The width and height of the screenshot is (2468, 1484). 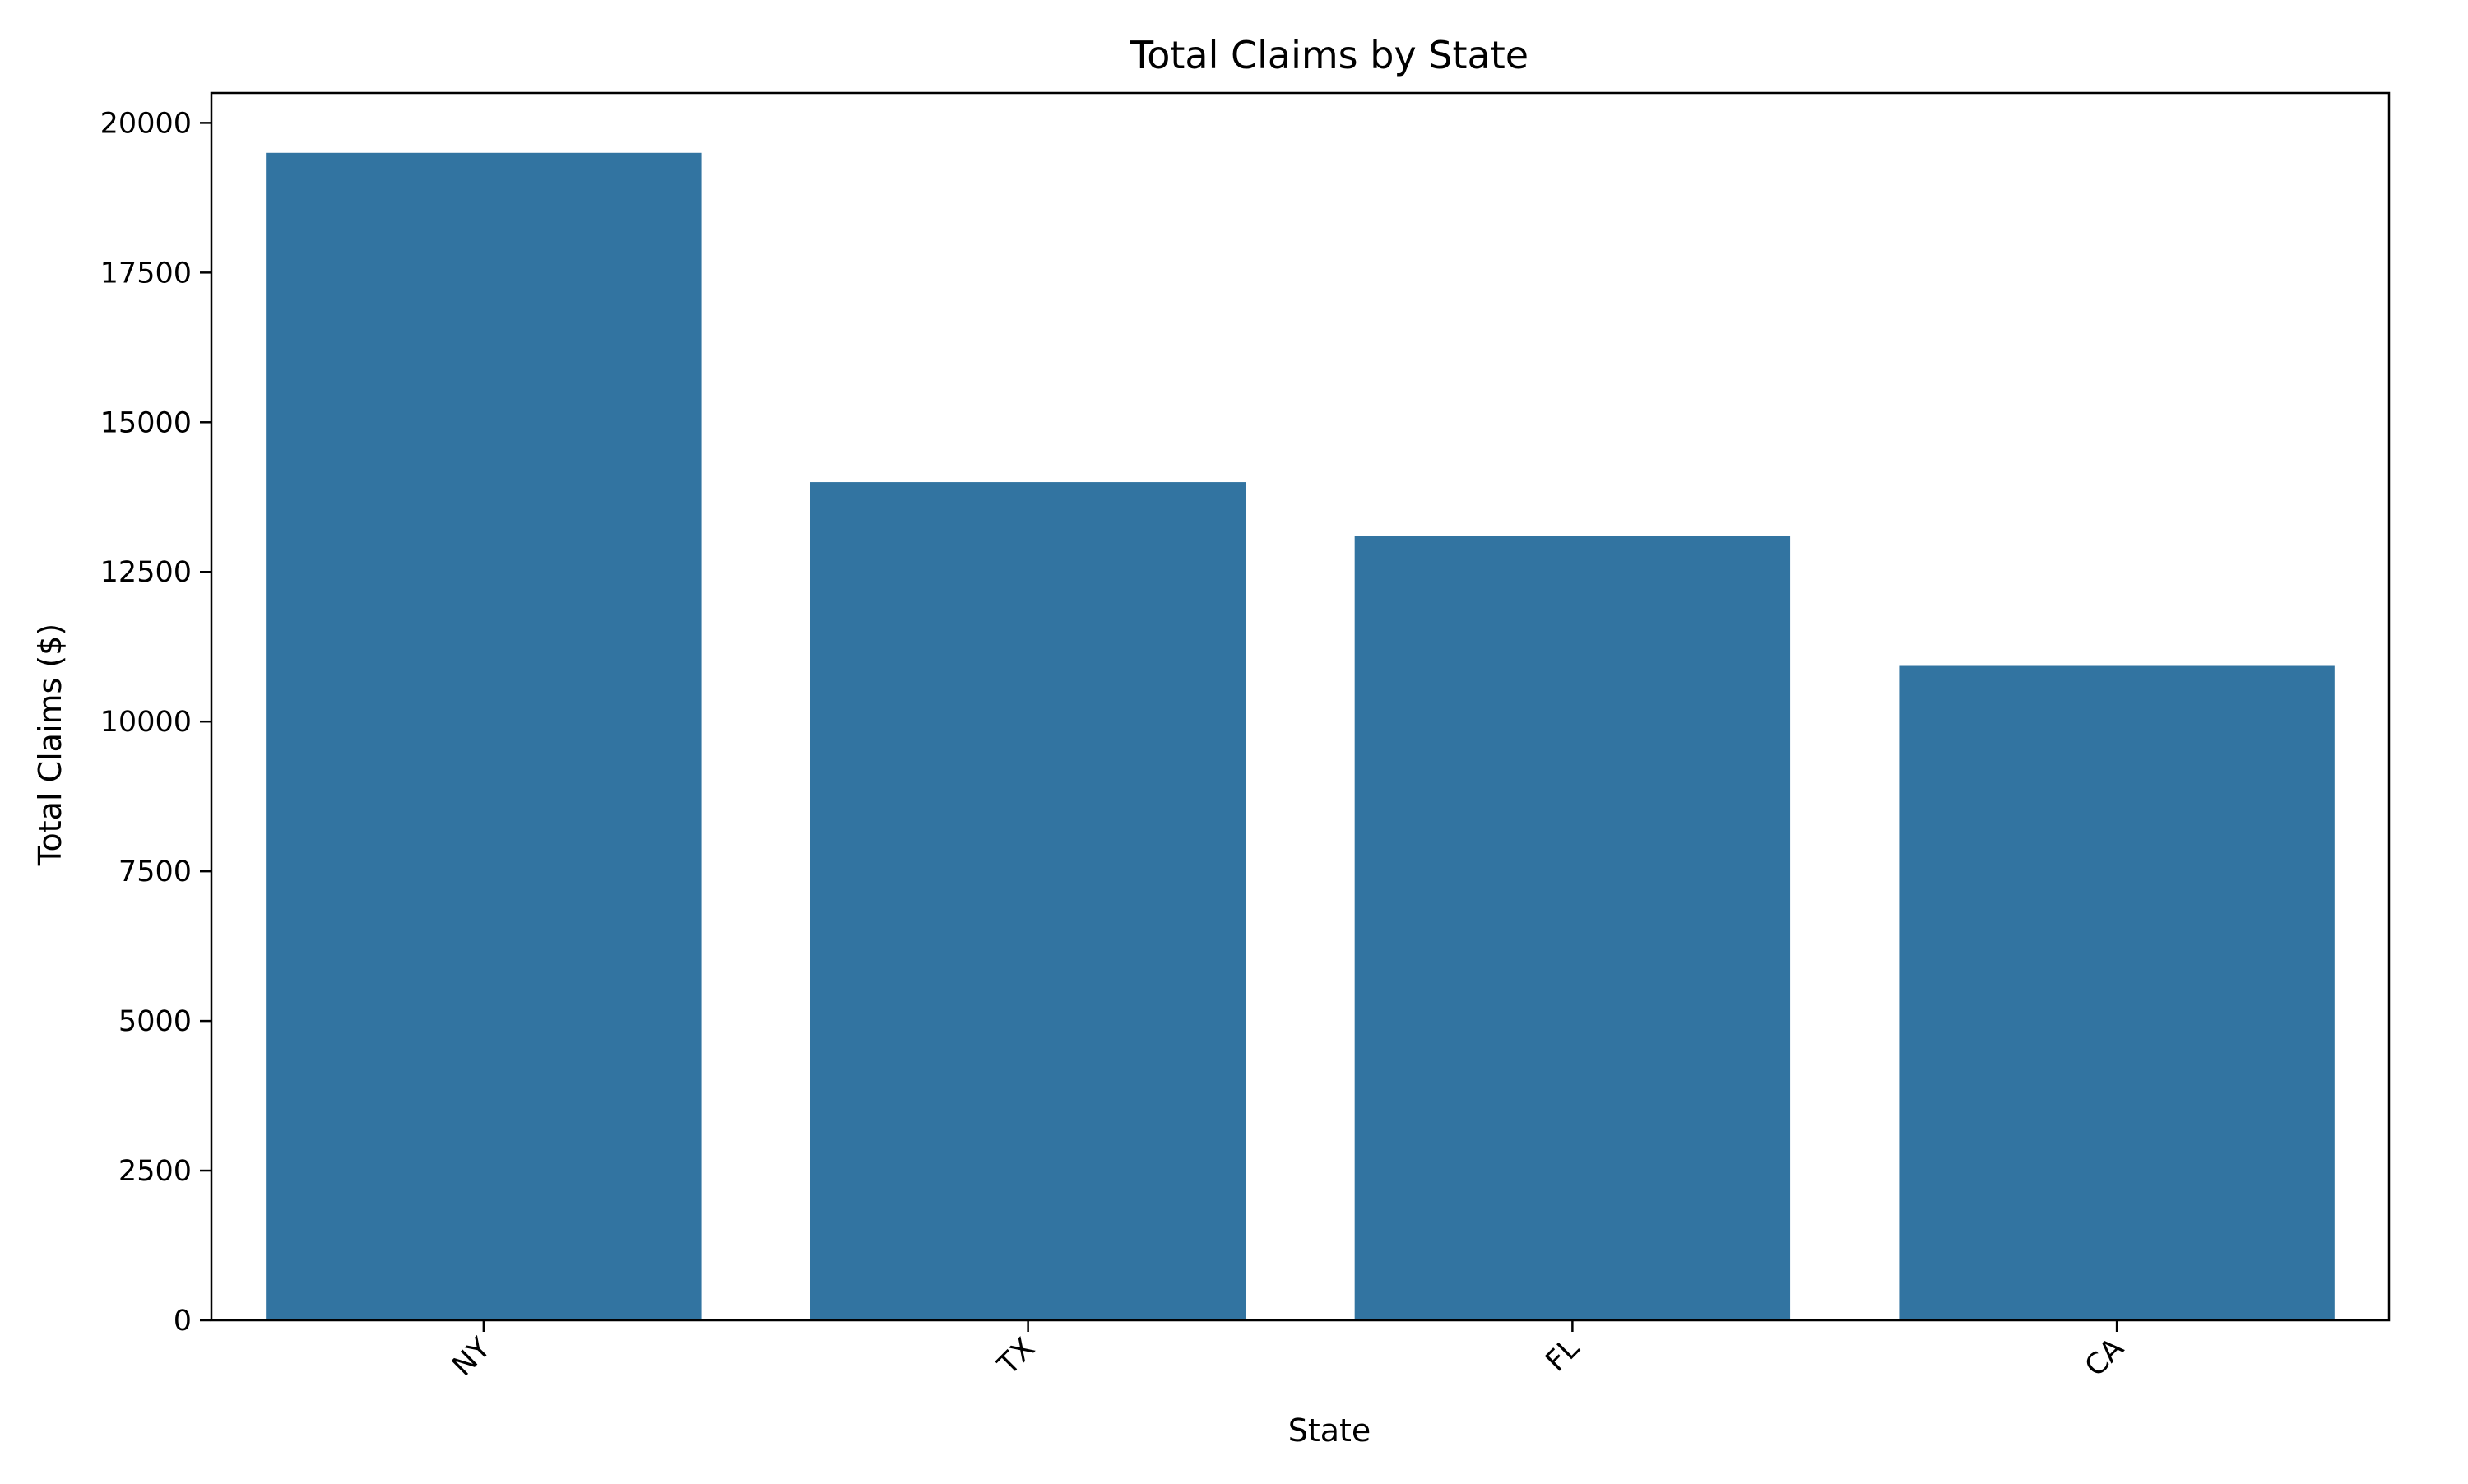 I want to click on y-tick-label: 15000, so click(x=146, y=422).